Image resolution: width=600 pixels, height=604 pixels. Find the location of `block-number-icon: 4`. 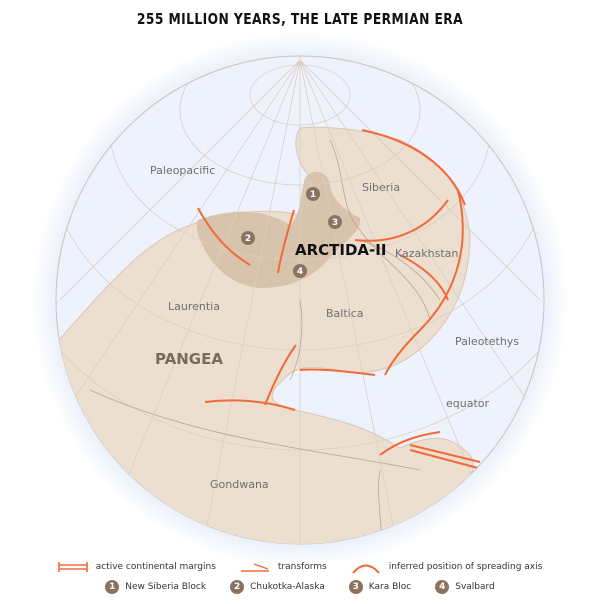

block-number-icon: 4 is located at coordinates (442, 587).